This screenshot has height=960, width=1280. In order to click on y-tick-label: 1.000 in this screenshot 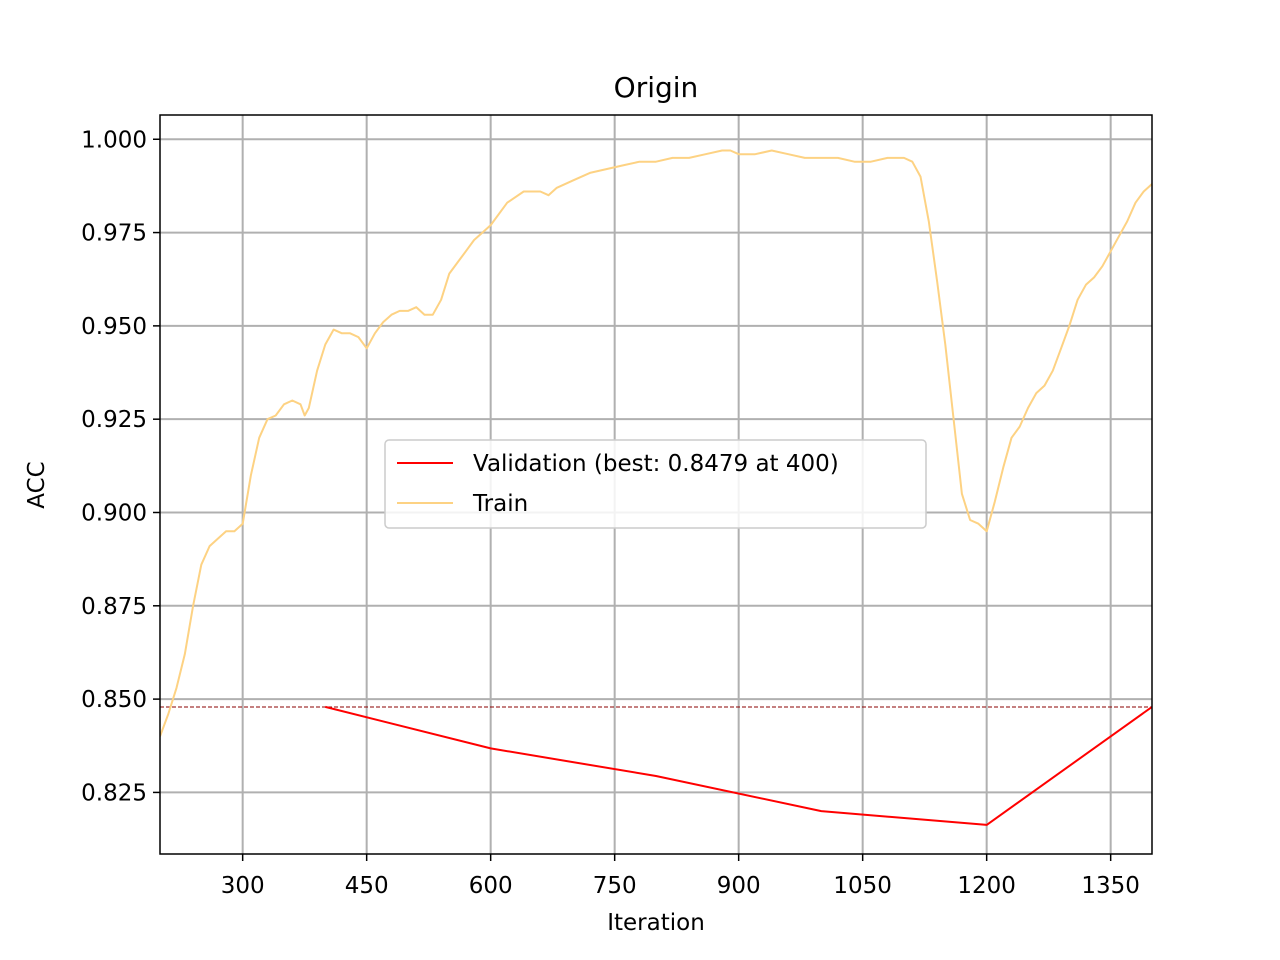, I will do `click(114, 140)`.